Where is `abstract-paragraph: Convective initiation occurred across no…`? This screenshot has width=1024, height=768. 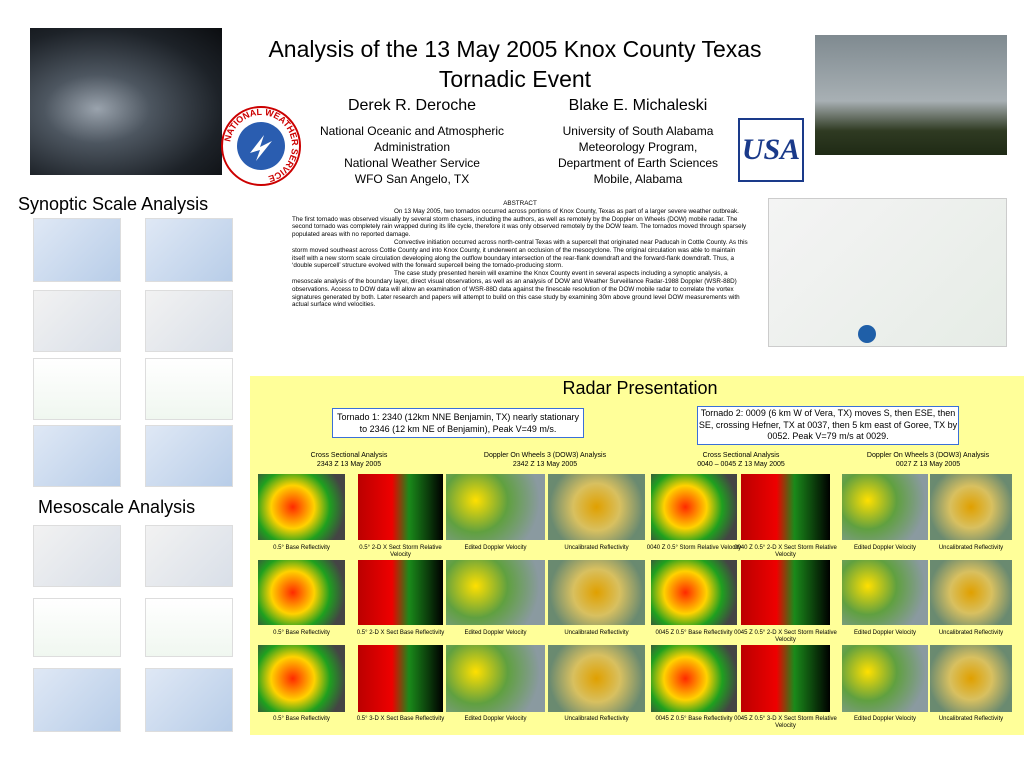
abstract-paragraph: Convective initiation occurred across no… is located at coordinates (520, 254).